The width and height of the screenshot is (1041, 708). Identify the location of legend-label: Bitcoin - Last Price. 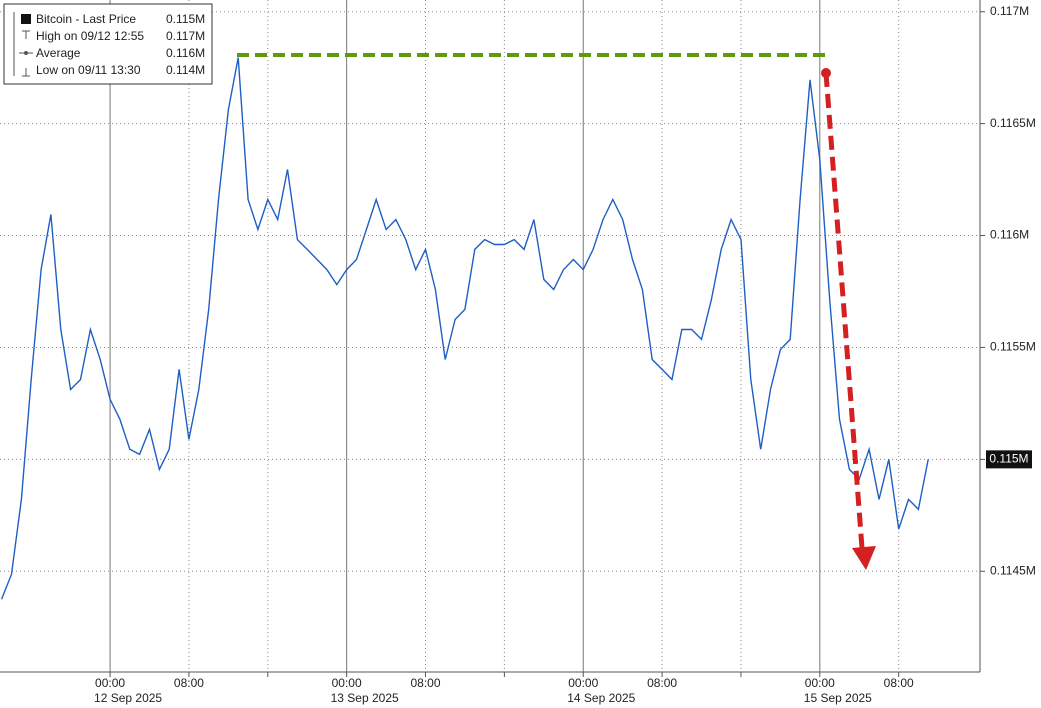
(86, 19).